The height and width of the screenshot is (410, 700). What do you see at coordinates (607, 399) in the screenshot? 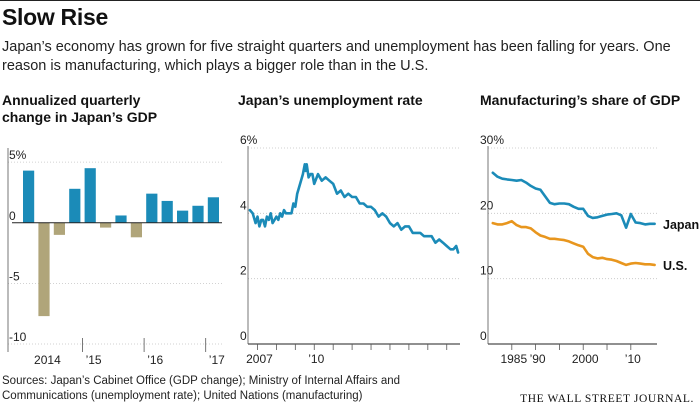
I see `publisher-logo: THE WALL STREET JOURNAL.` at bounding box center [607, 399].